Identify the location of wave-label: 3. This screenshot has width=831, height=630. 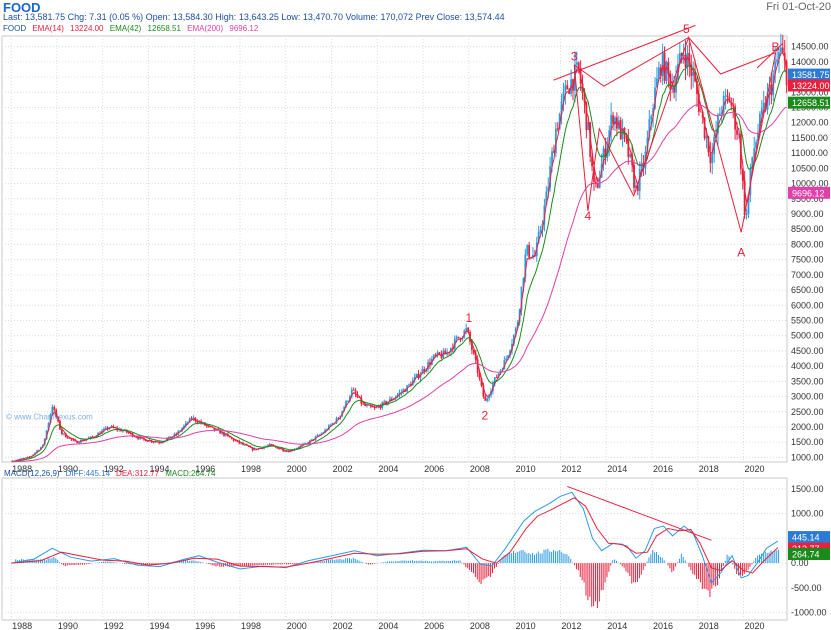
(574, 56).